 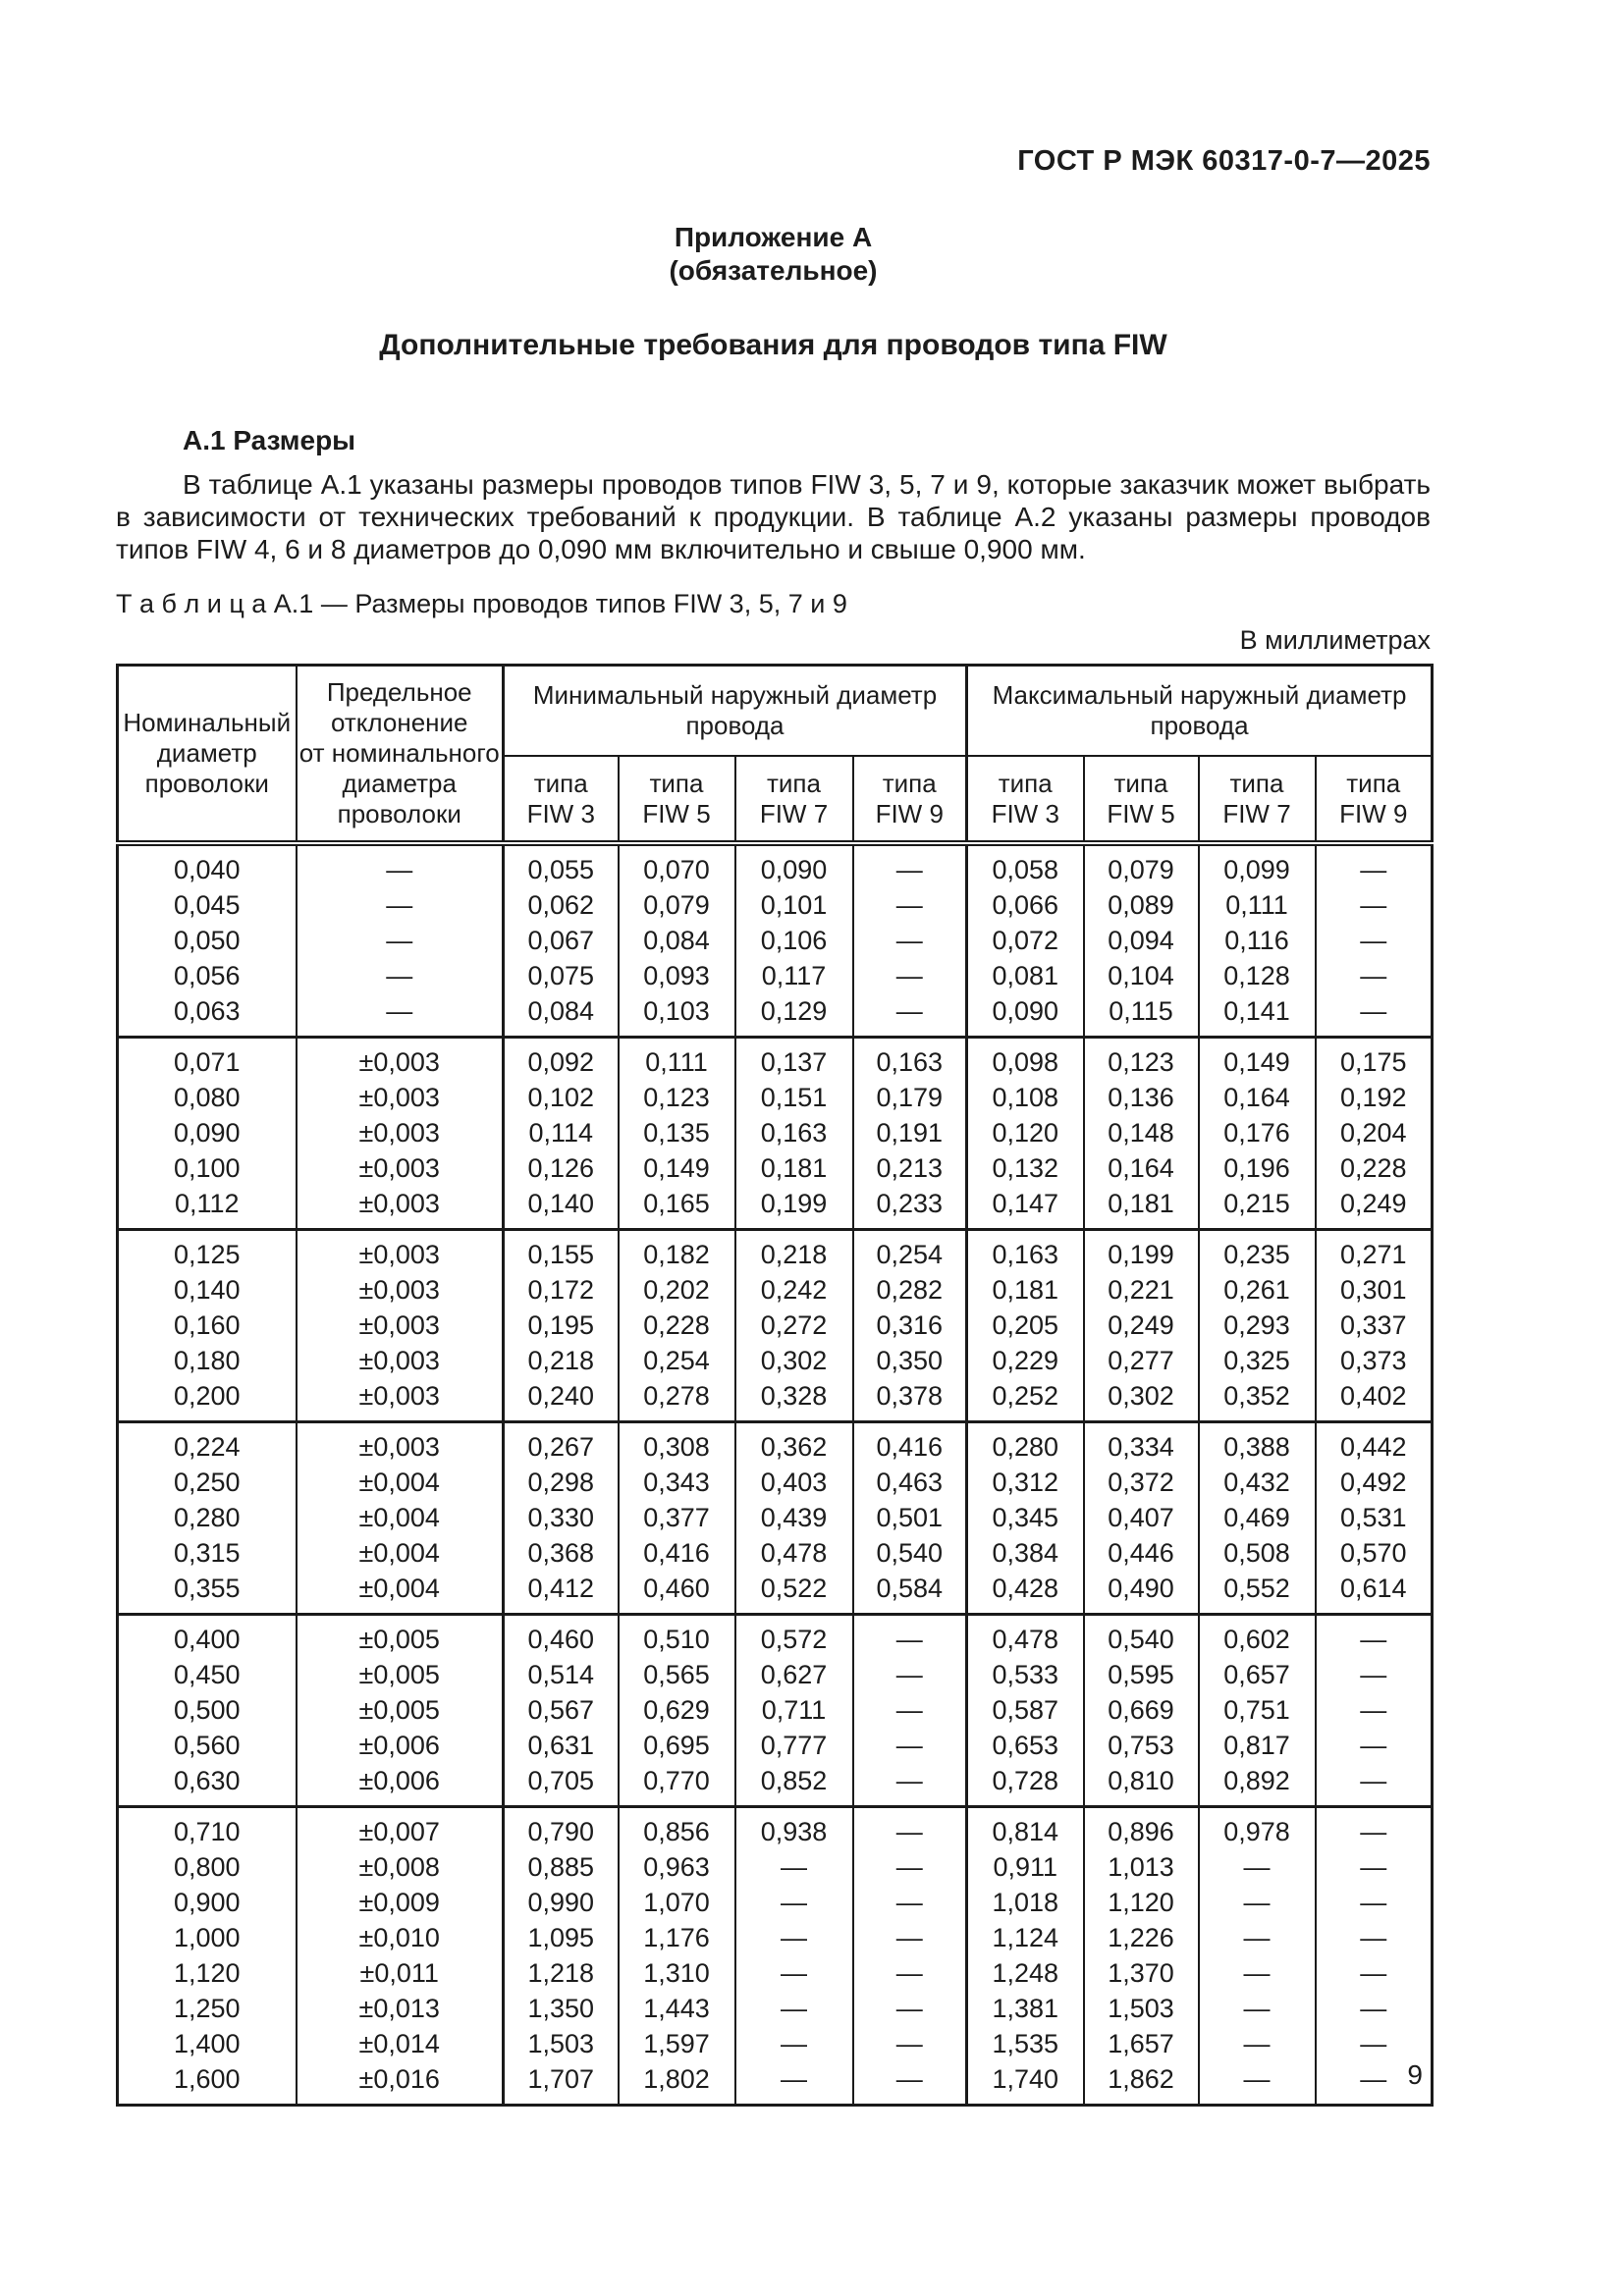 I want to click on cell: 1,740, so click(x=1024, y=2083).